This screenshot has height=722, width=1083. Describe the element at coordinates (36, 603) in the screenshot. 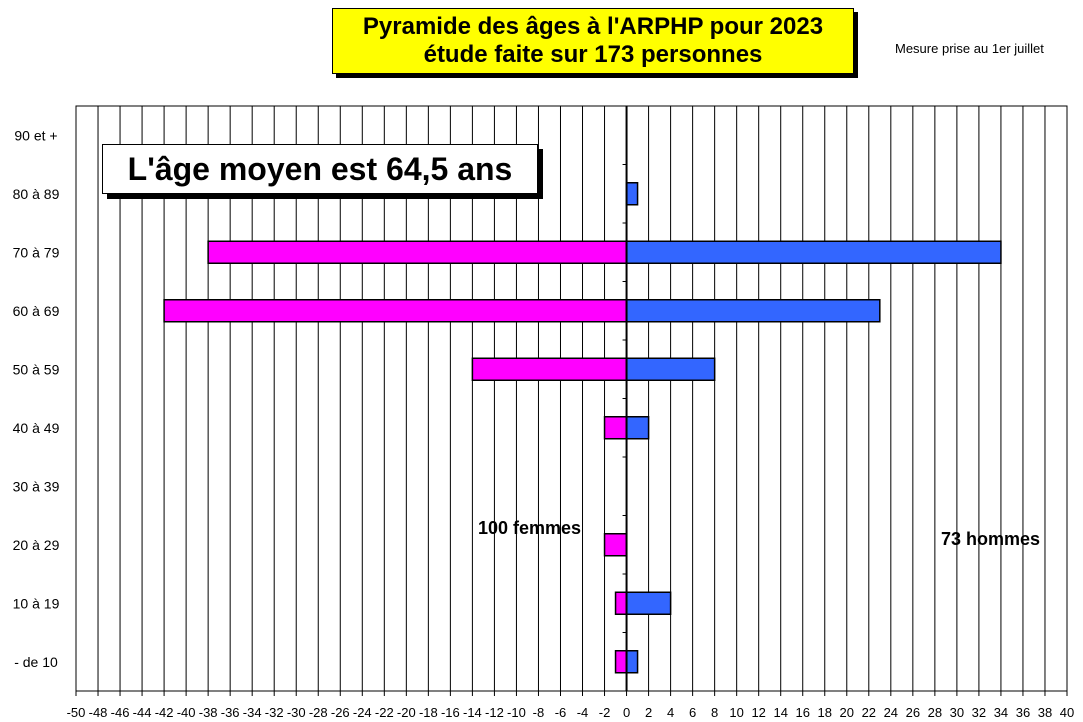

I see `category-label: 10 à 19` at that location.